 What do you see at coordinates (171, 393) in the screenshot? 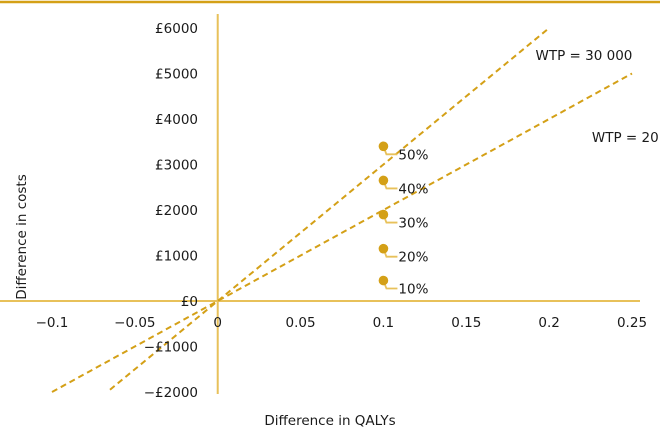
I see `y-tick-label: −£2000` at bounding box center [171, 393].